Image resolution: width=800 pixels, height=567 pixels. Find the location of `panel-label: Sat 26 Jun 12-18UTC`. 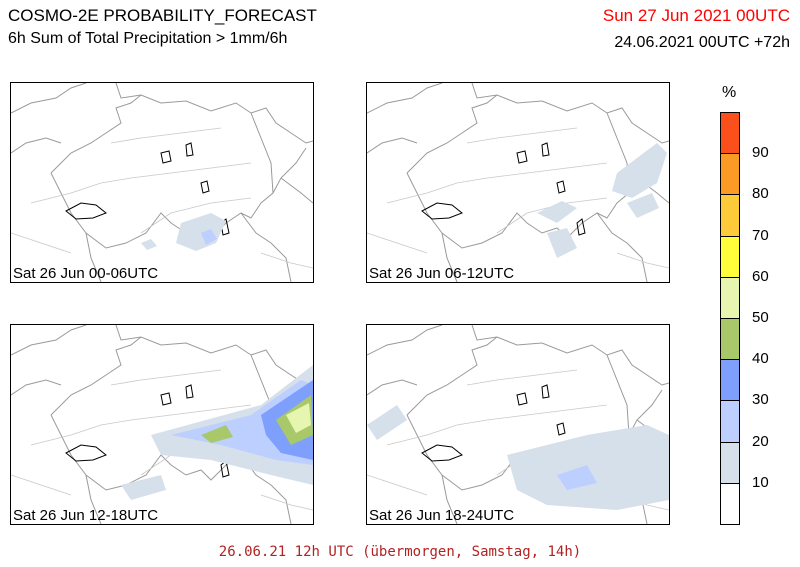

panel-label: Sat 26 Jun 12-18UTC is located at coordinates (86, 515).